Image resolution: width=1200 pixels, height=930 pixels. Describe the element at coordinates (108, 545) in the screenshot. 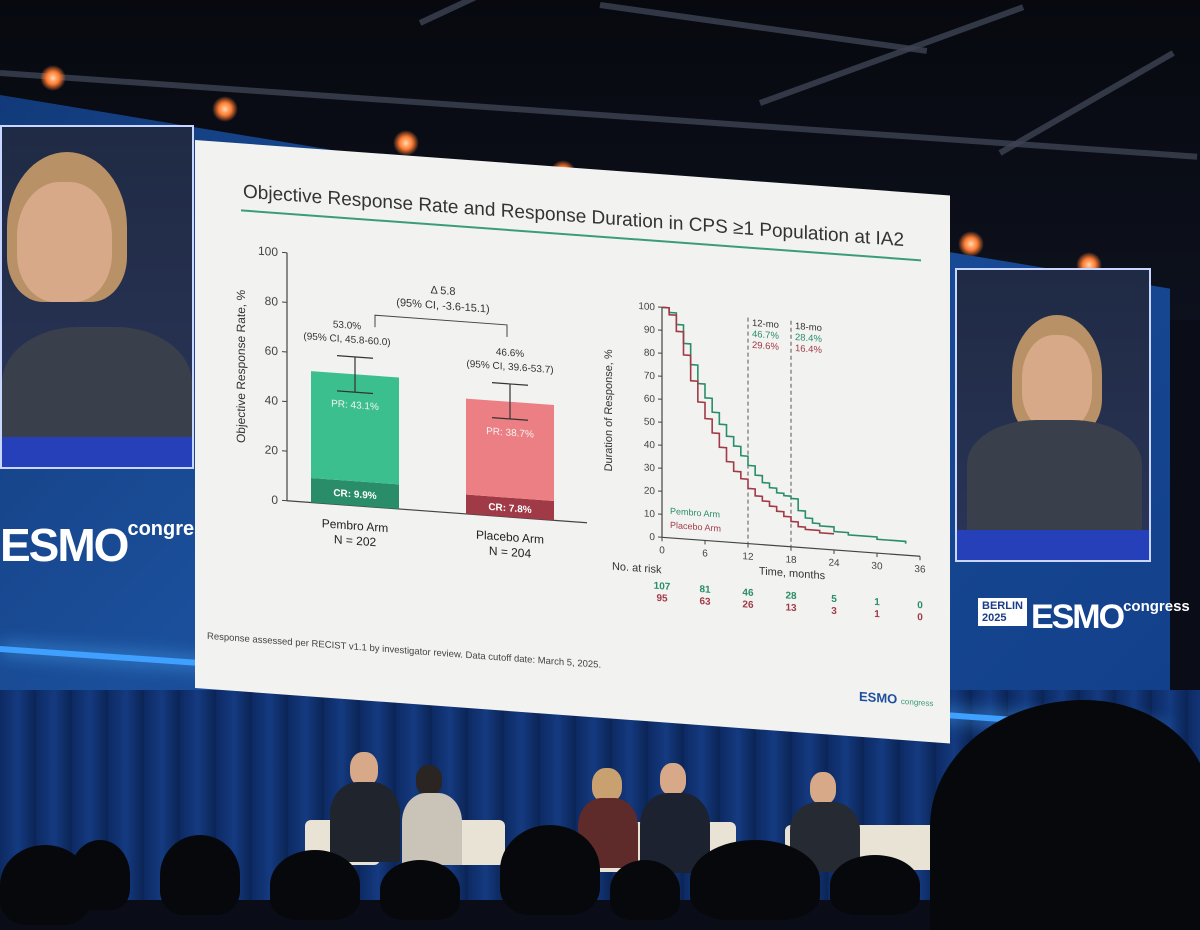

I see `esmo-logo-left: ESMOcongress` at that location.